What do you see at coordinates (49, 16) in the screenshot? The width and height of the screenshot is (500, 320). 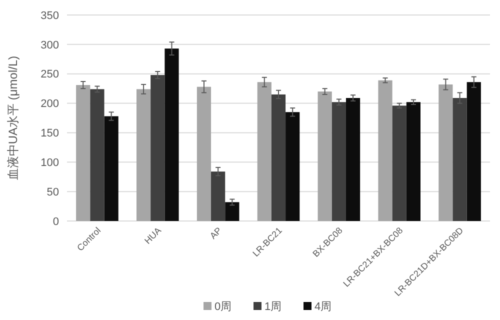 I see `y-tick-label: 350` at bounding box center [49, 16].